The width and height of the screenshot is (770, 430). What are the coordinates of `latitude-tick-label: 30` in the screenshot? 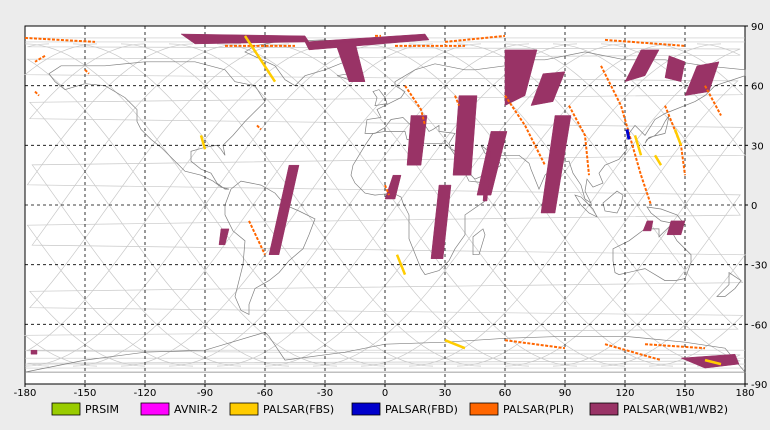 It's located at (757, 146).